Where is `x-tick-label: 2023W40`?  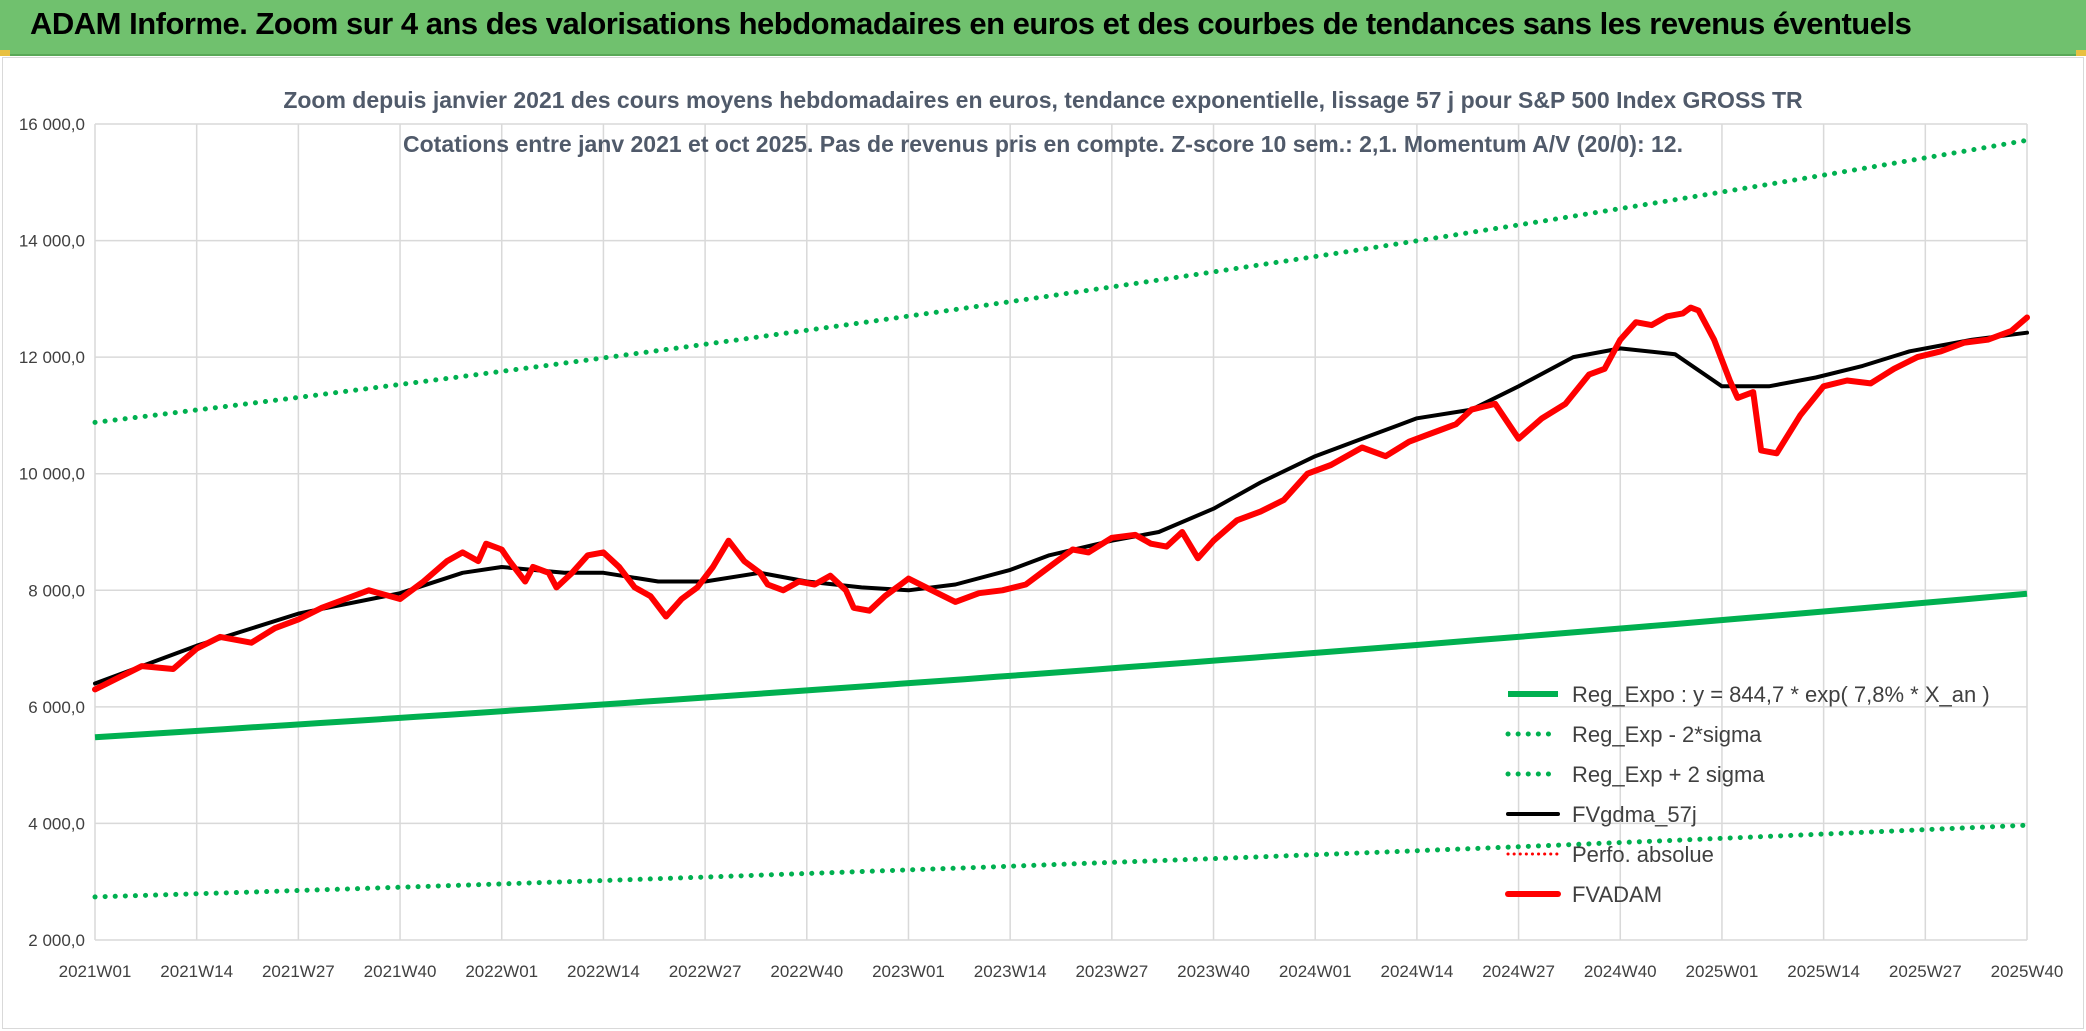 x-tick-label: 2023W40 is located at coordinates (1213, 971).